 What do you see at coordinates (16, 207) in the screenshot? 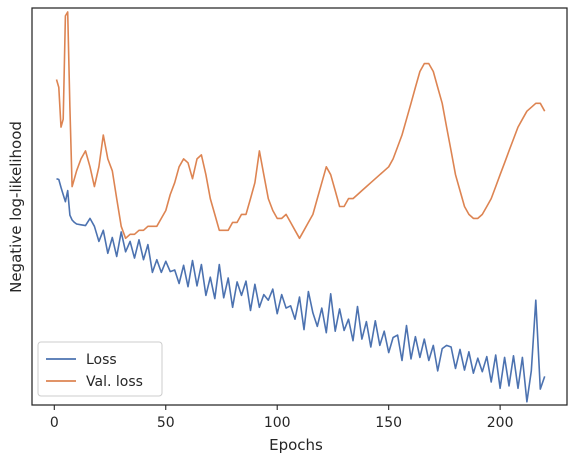
I see `y-axis-label: Negative log-likelihood` at bounding box center [16, 207].